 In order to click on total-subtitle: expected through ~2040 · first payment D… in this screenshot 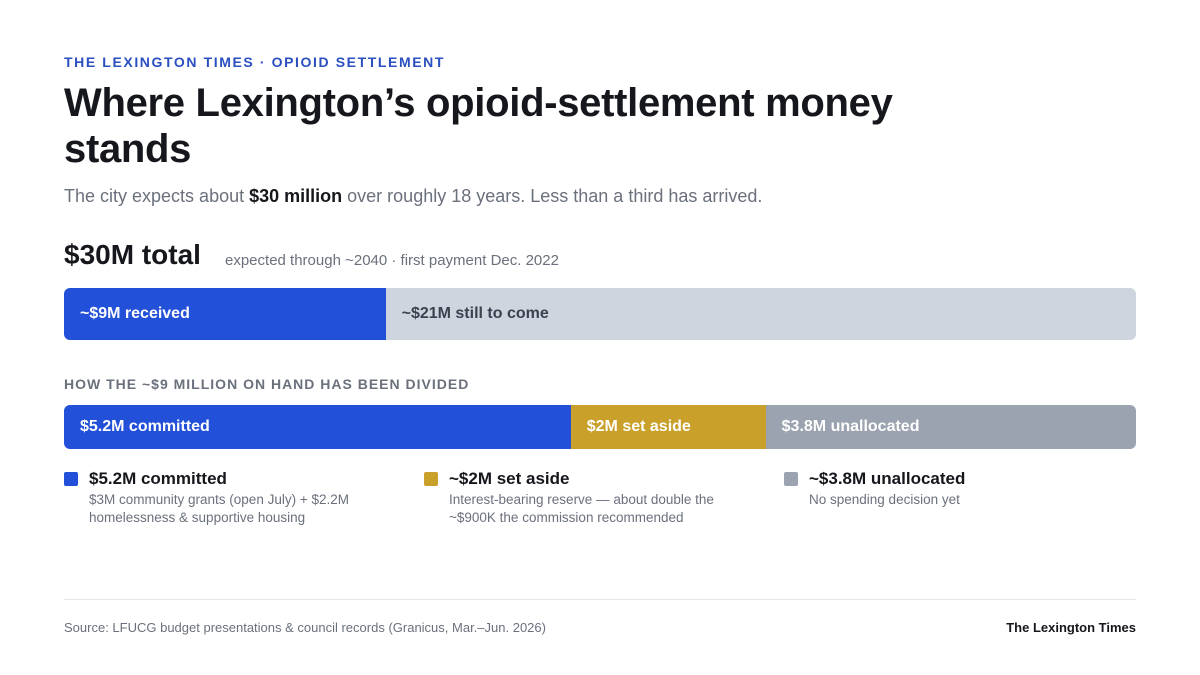, I will do `click(392, 260)`.